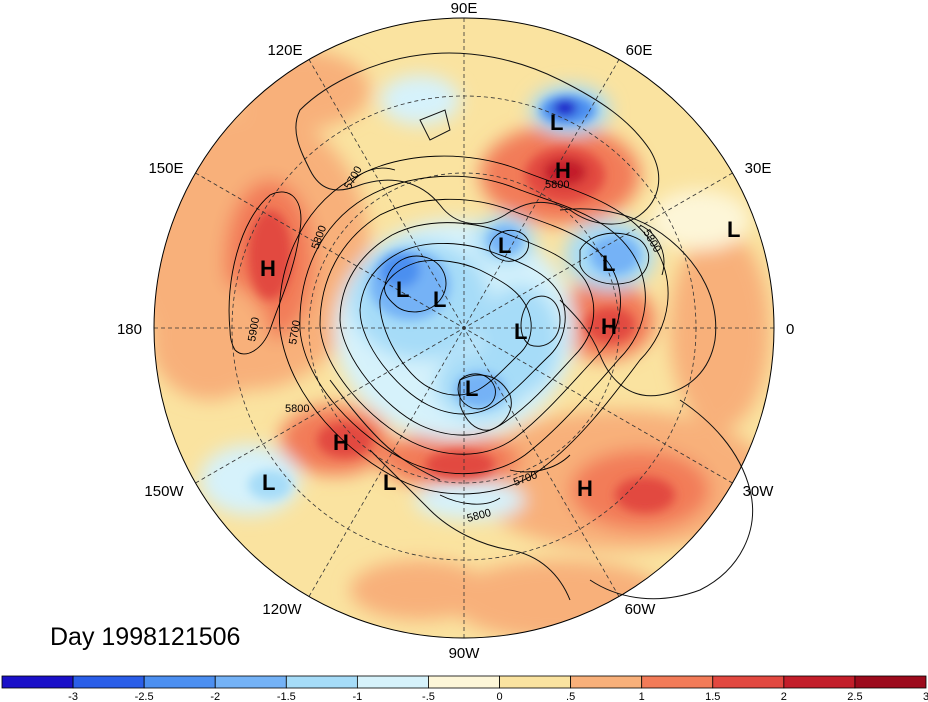 The height and width of the screenshot is (702, 928). What do you see at coordinates (73, 696) in the screenshot?
I see `colorbar-tick-label: -3` at bounding box center [73, 696].